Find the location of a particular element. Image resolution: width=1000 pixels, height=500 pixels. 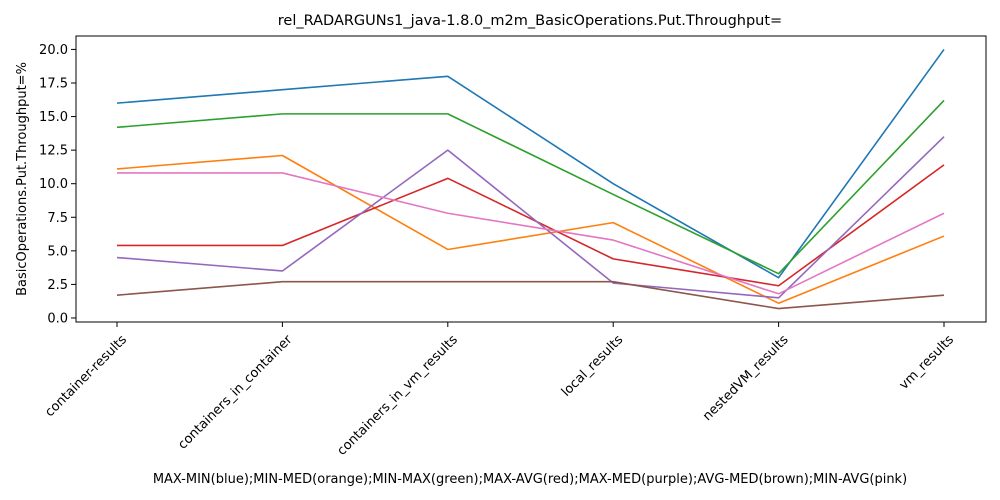

x-tick-label: vm_results is located at coordinates (927, 362).